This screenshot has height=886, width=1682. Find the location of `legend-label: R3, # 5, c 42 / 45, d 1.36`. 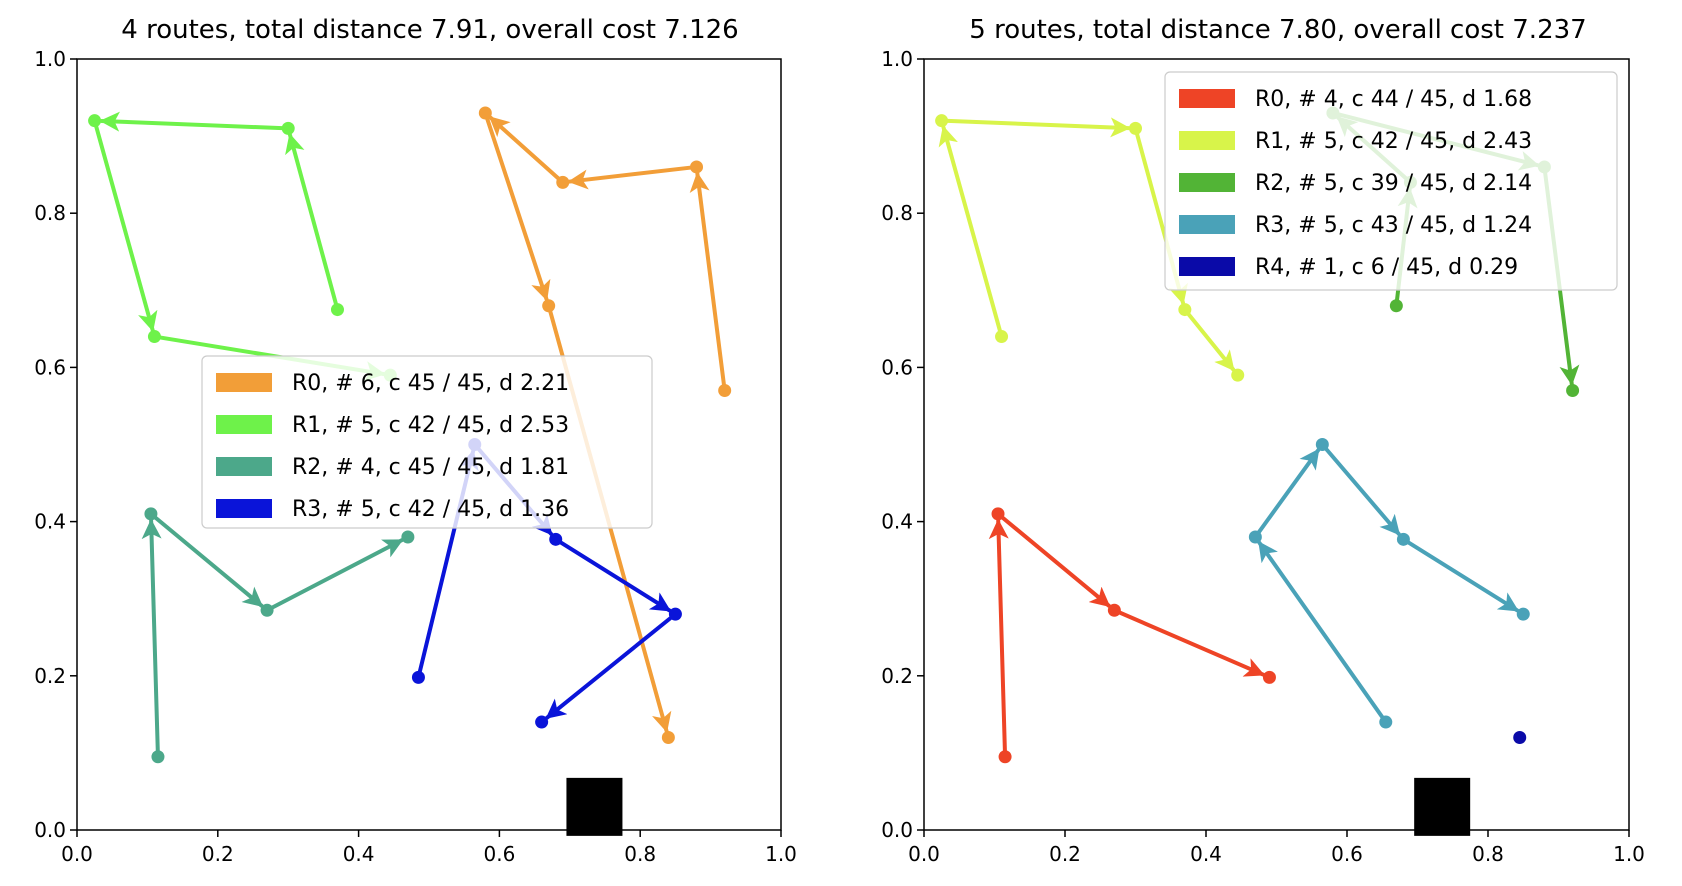

legend-label: R3, # 5, c 42 / 45, d 1.36 is located at coordinates (430, 509).